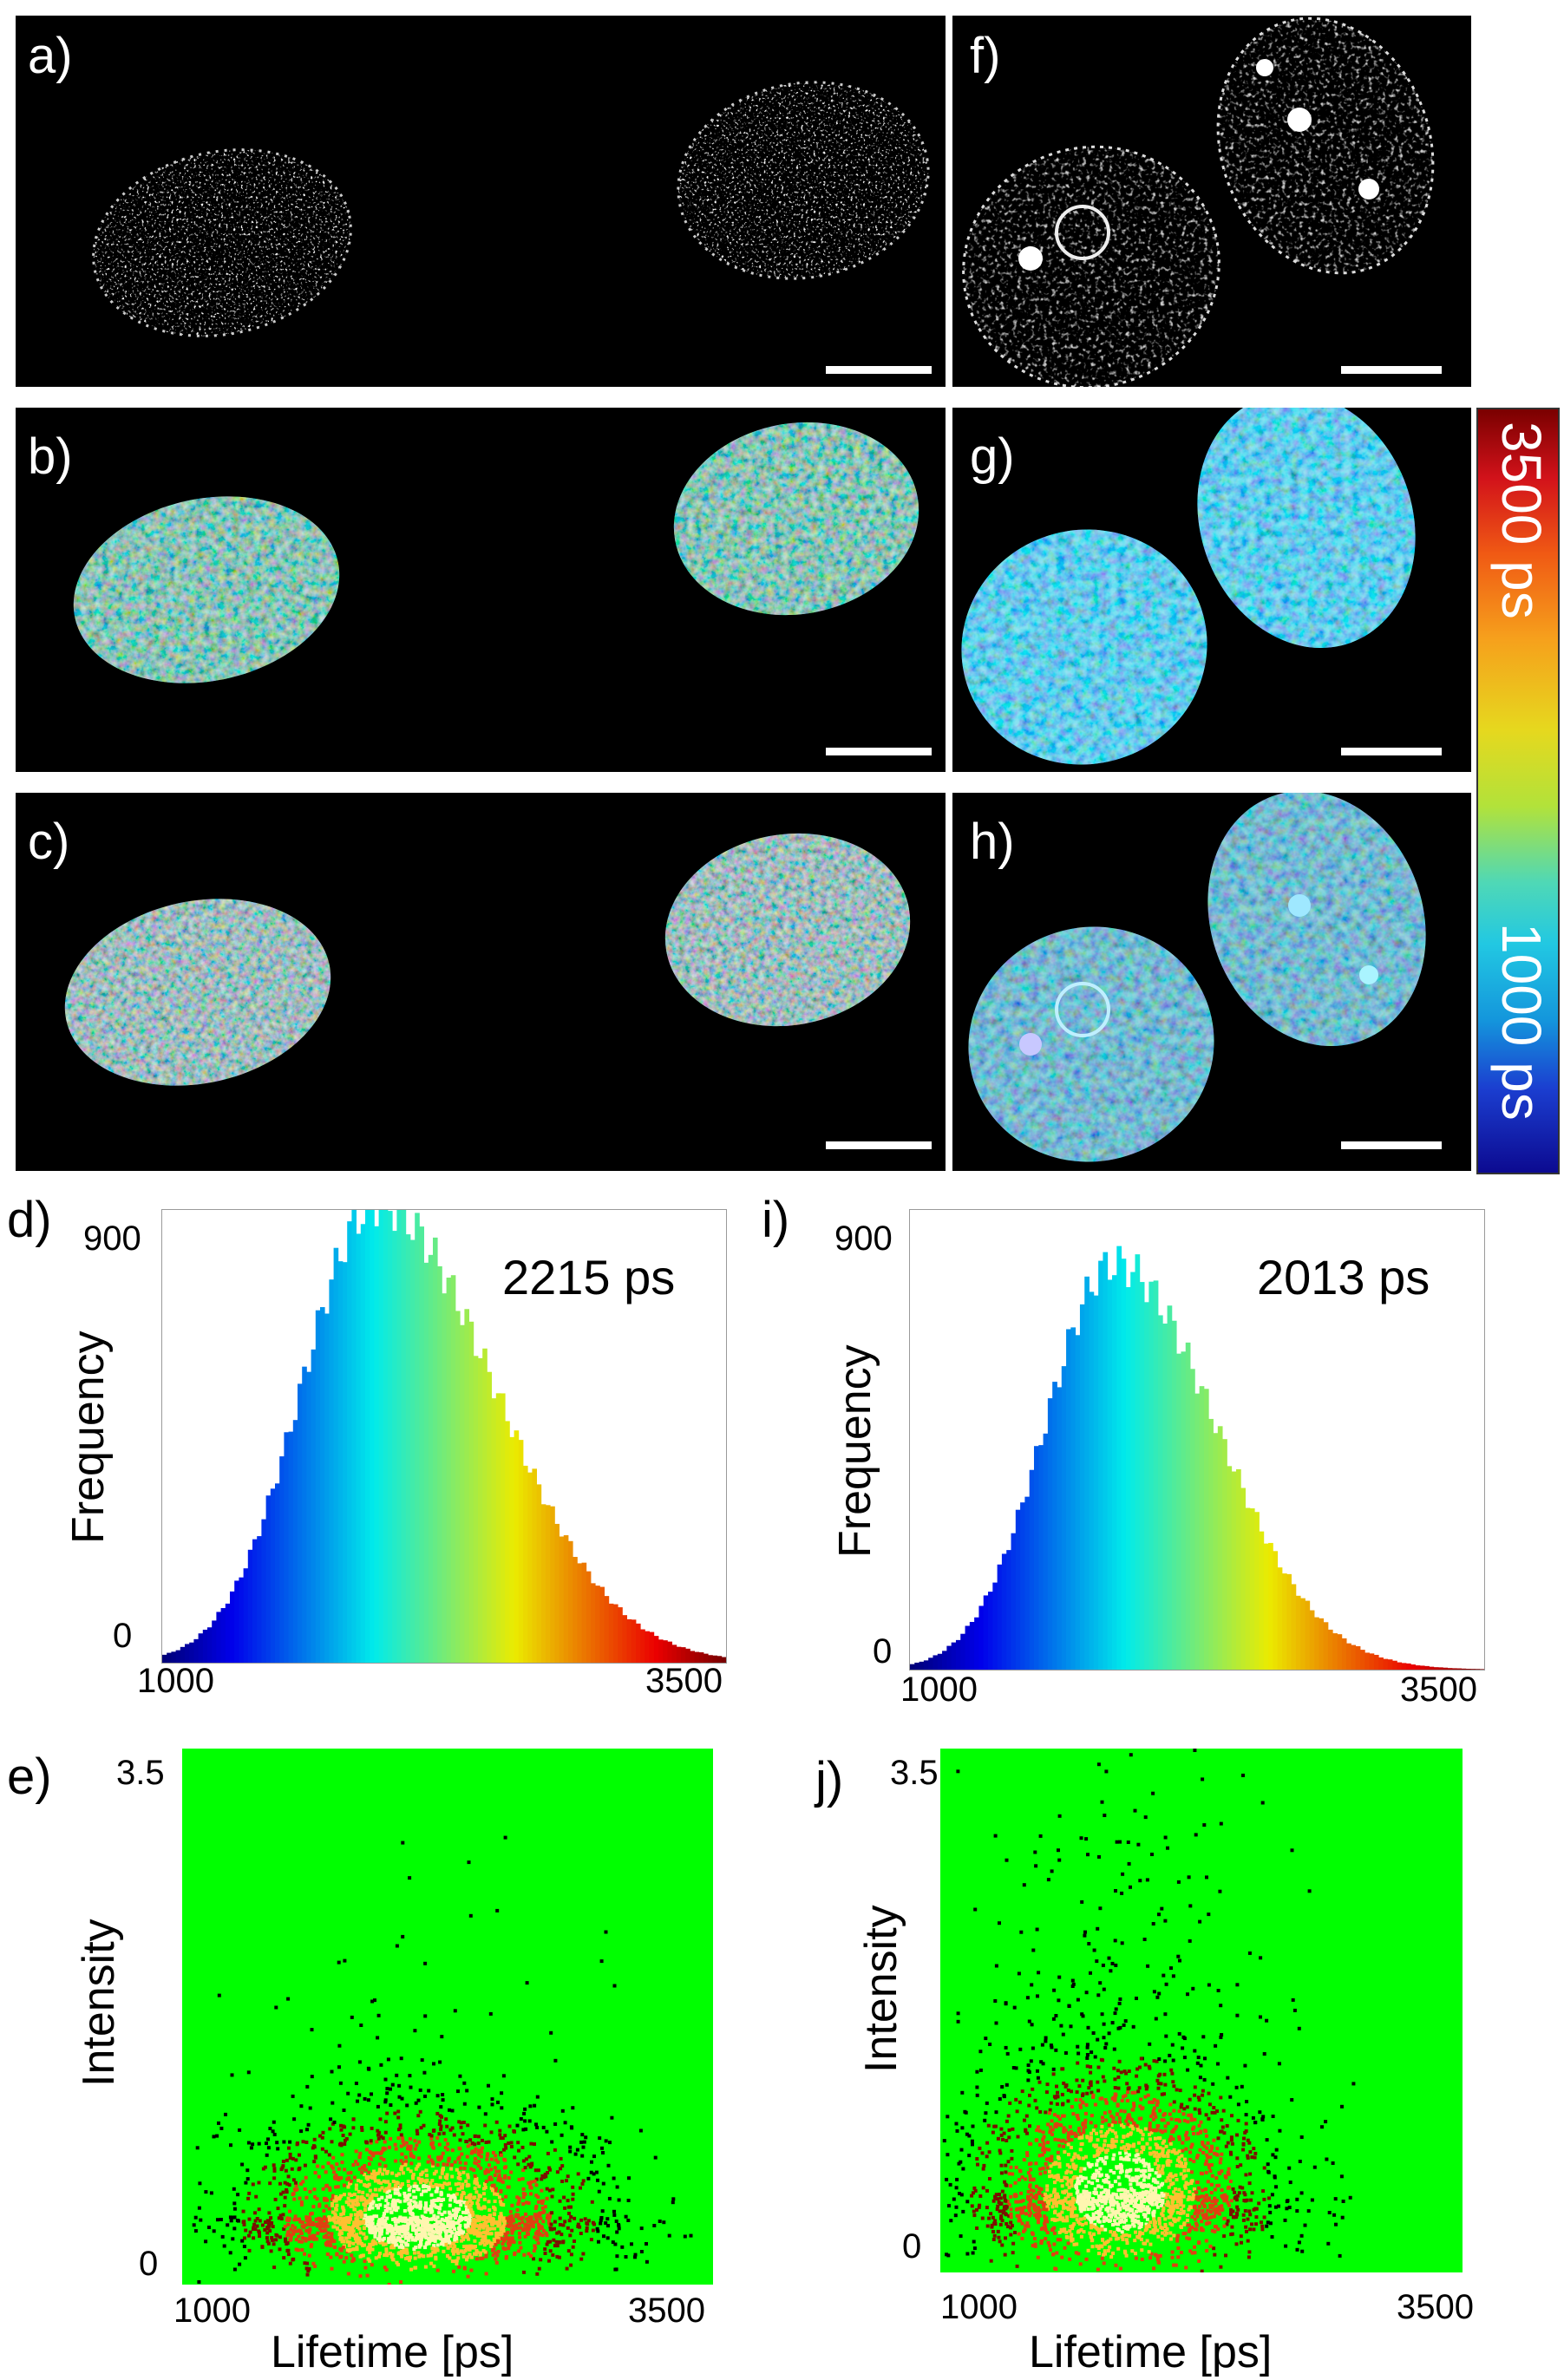  What do you see at coordinates (30, 1777) in the screenshot?
I see `panel-e-label: e)` at bounding box center [30, 1777].